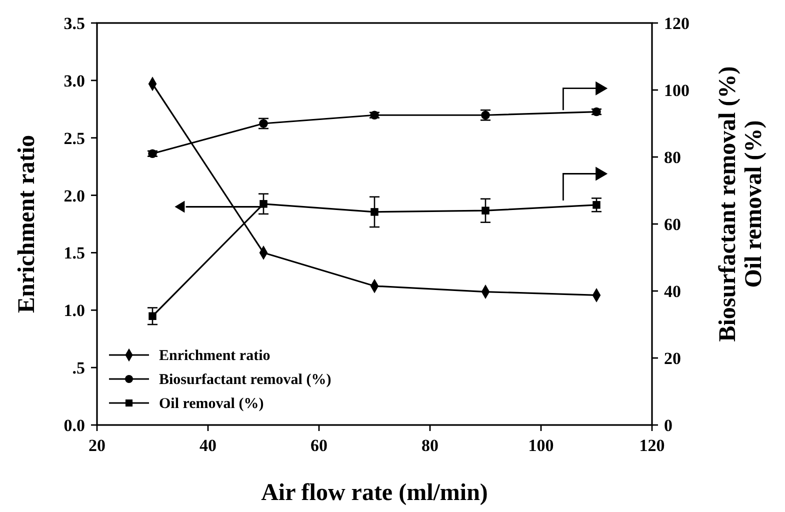  I want to click on x-tick-label: 20, so click(97, 445).